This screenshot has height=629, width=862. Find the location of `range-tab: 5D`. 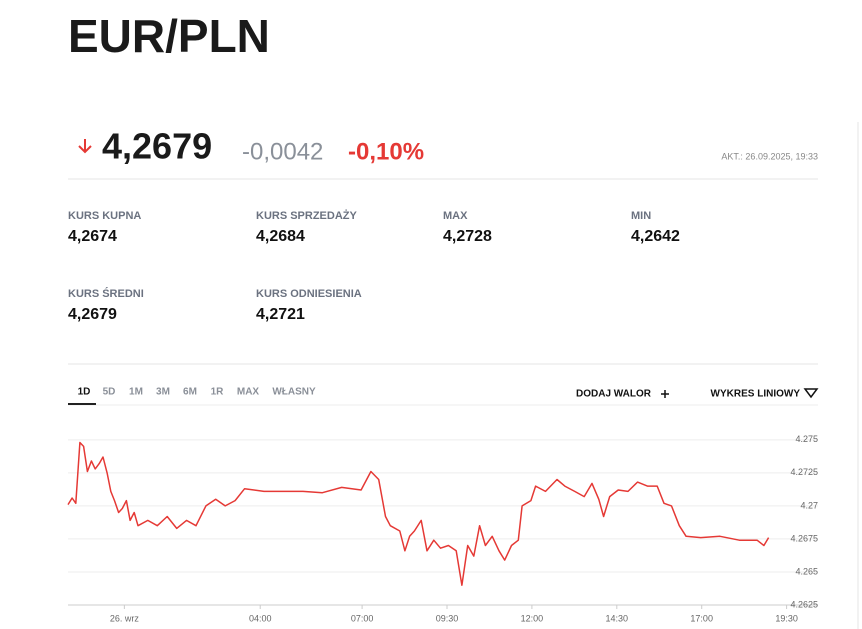

range-tab: 5D is located at coordinates (109, 392).